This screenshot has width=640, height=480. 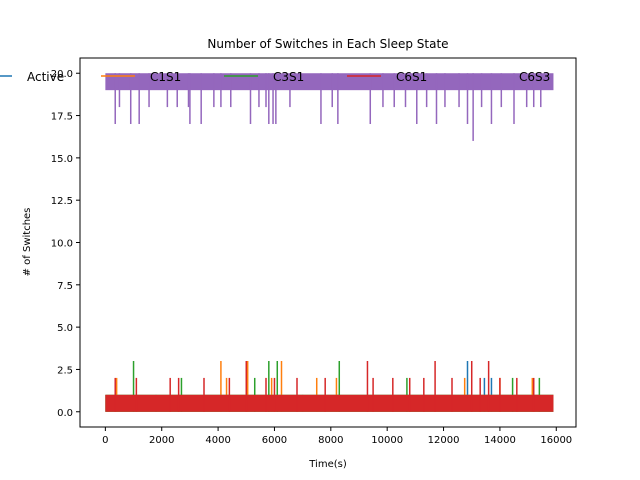 I want to click on legend: Active C1S1 C3S1 C6S1 C6S3, so click(x=275, y=77).